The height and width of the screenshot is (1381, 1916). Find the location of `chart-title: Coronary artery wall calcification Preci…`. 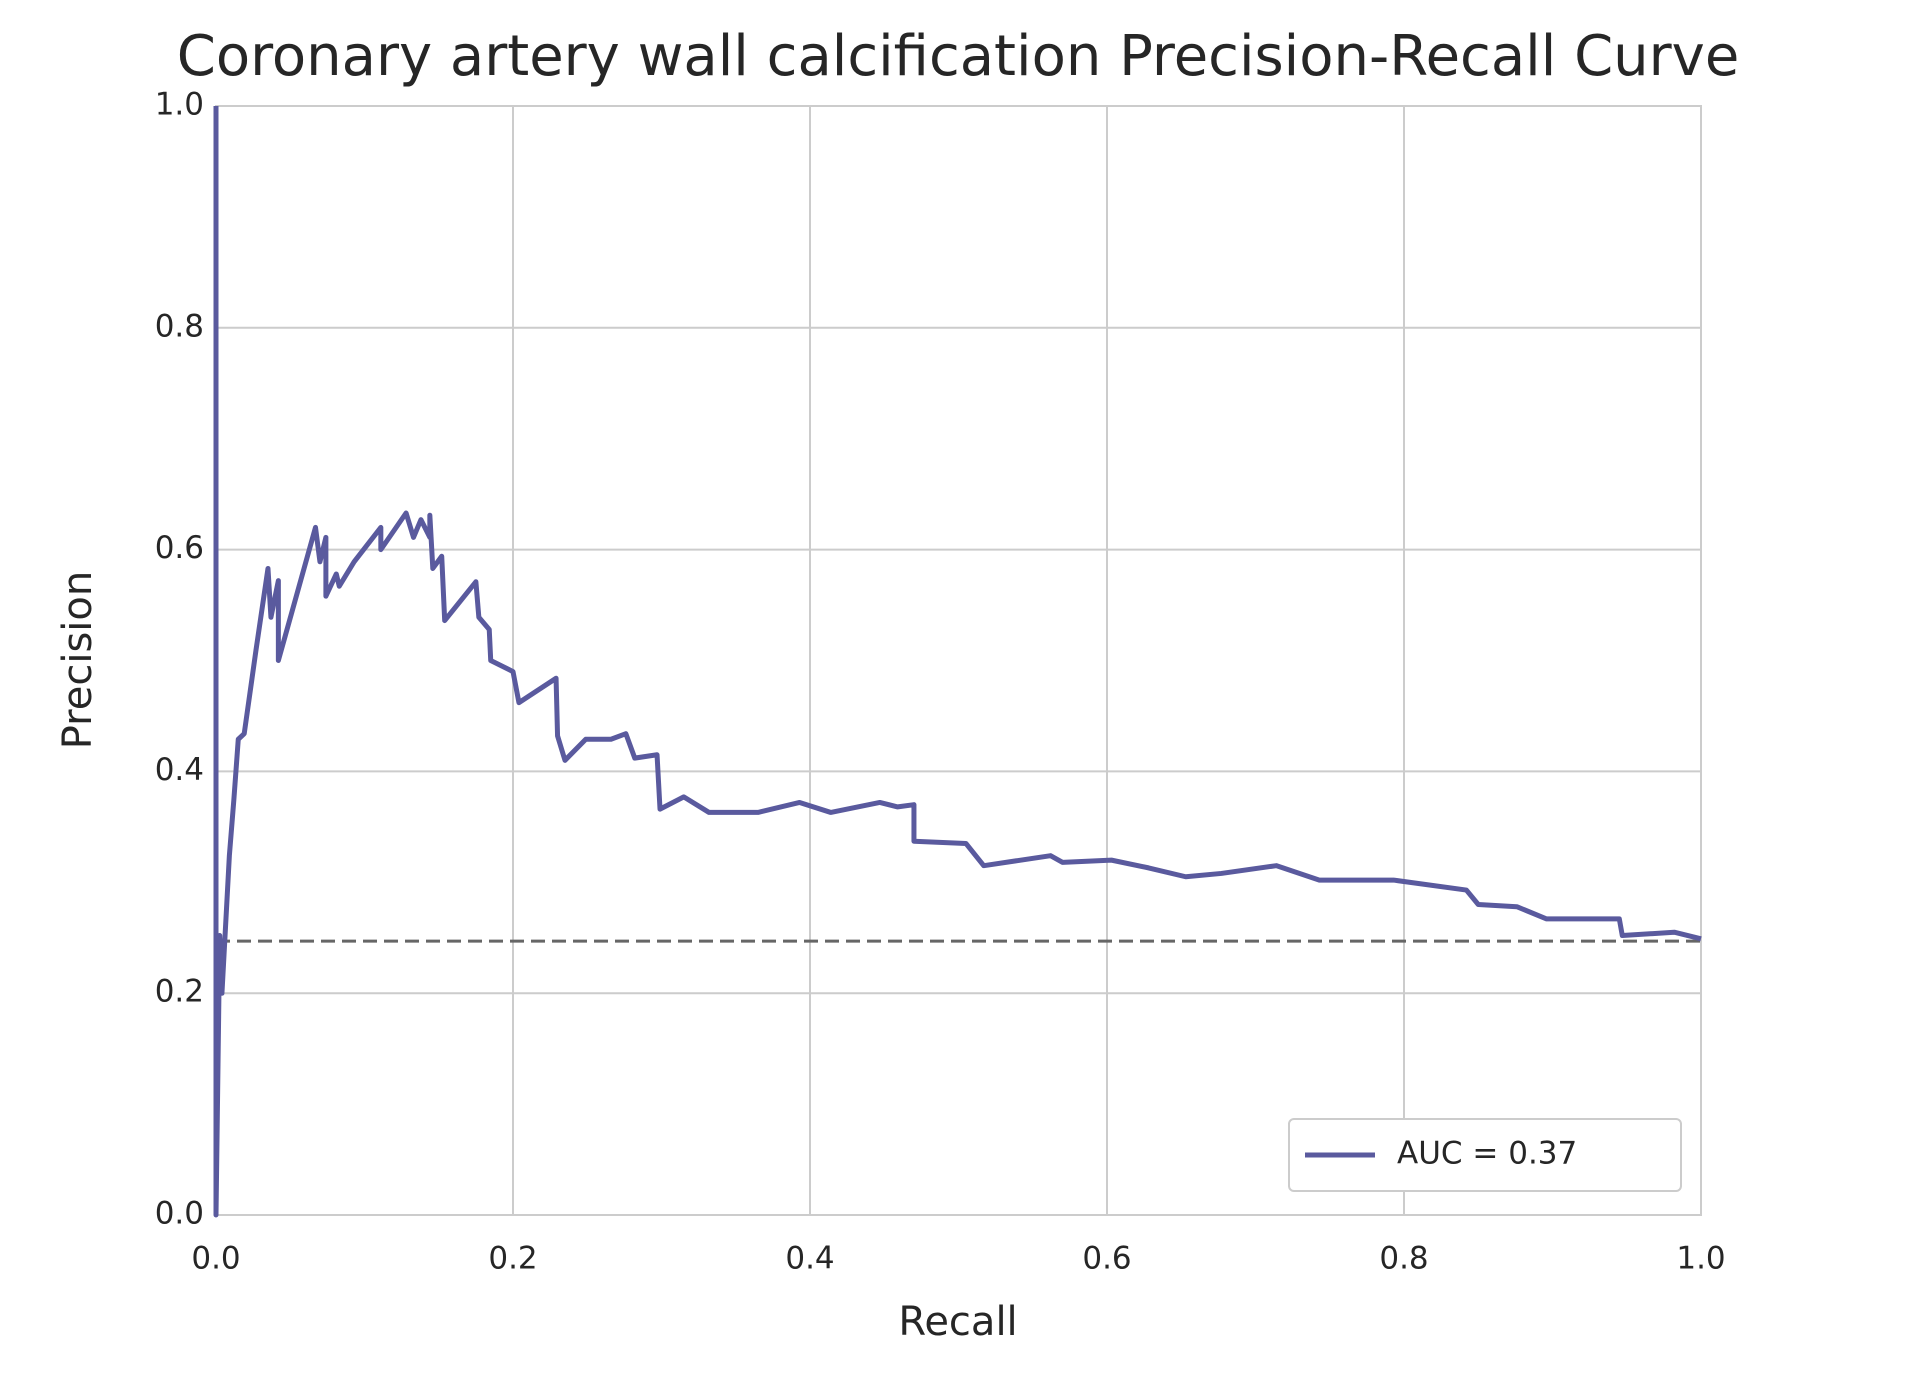

chart-title: Coronary artery wall calcification Preci… is located at coordinates (958, 56).